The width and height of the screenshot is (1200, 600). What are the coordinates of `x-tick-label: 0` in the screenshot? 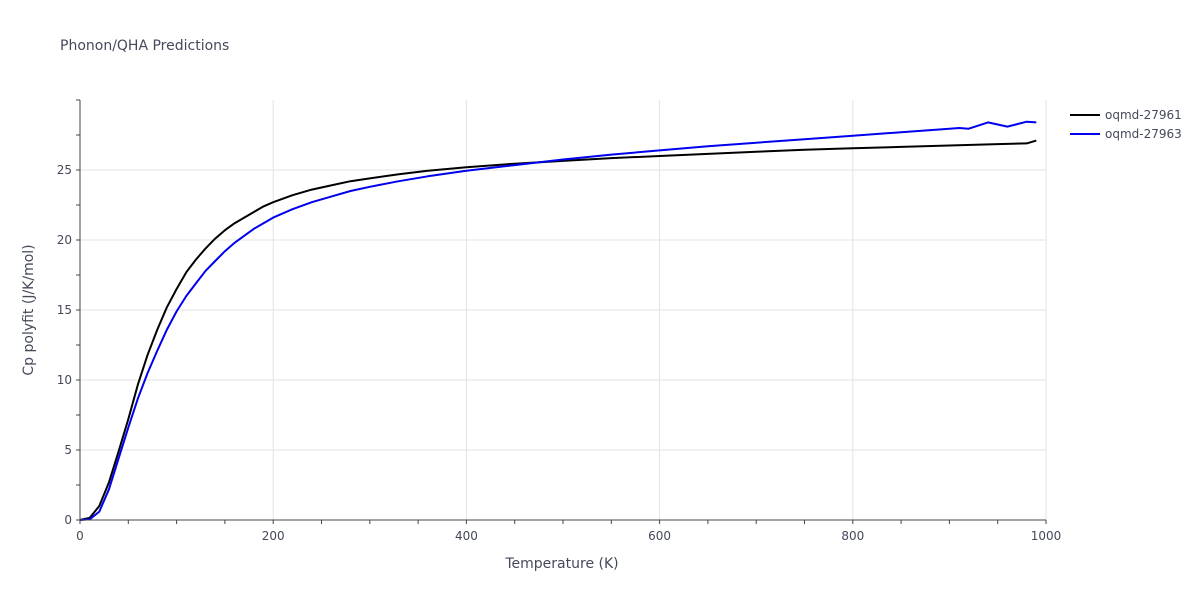 It's located at (80, 536).